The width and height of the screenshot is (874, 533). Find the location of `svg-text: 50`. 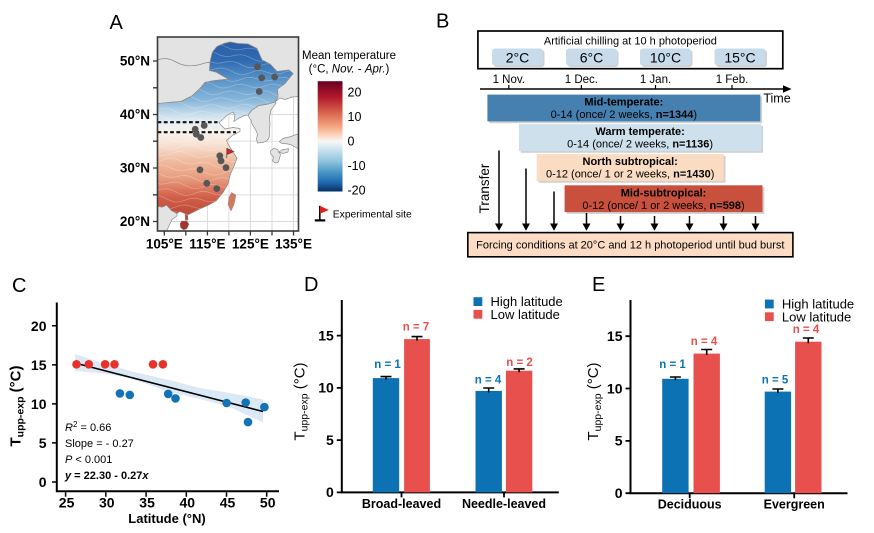

svg-text: 50 is located at coordinates (268, 503).